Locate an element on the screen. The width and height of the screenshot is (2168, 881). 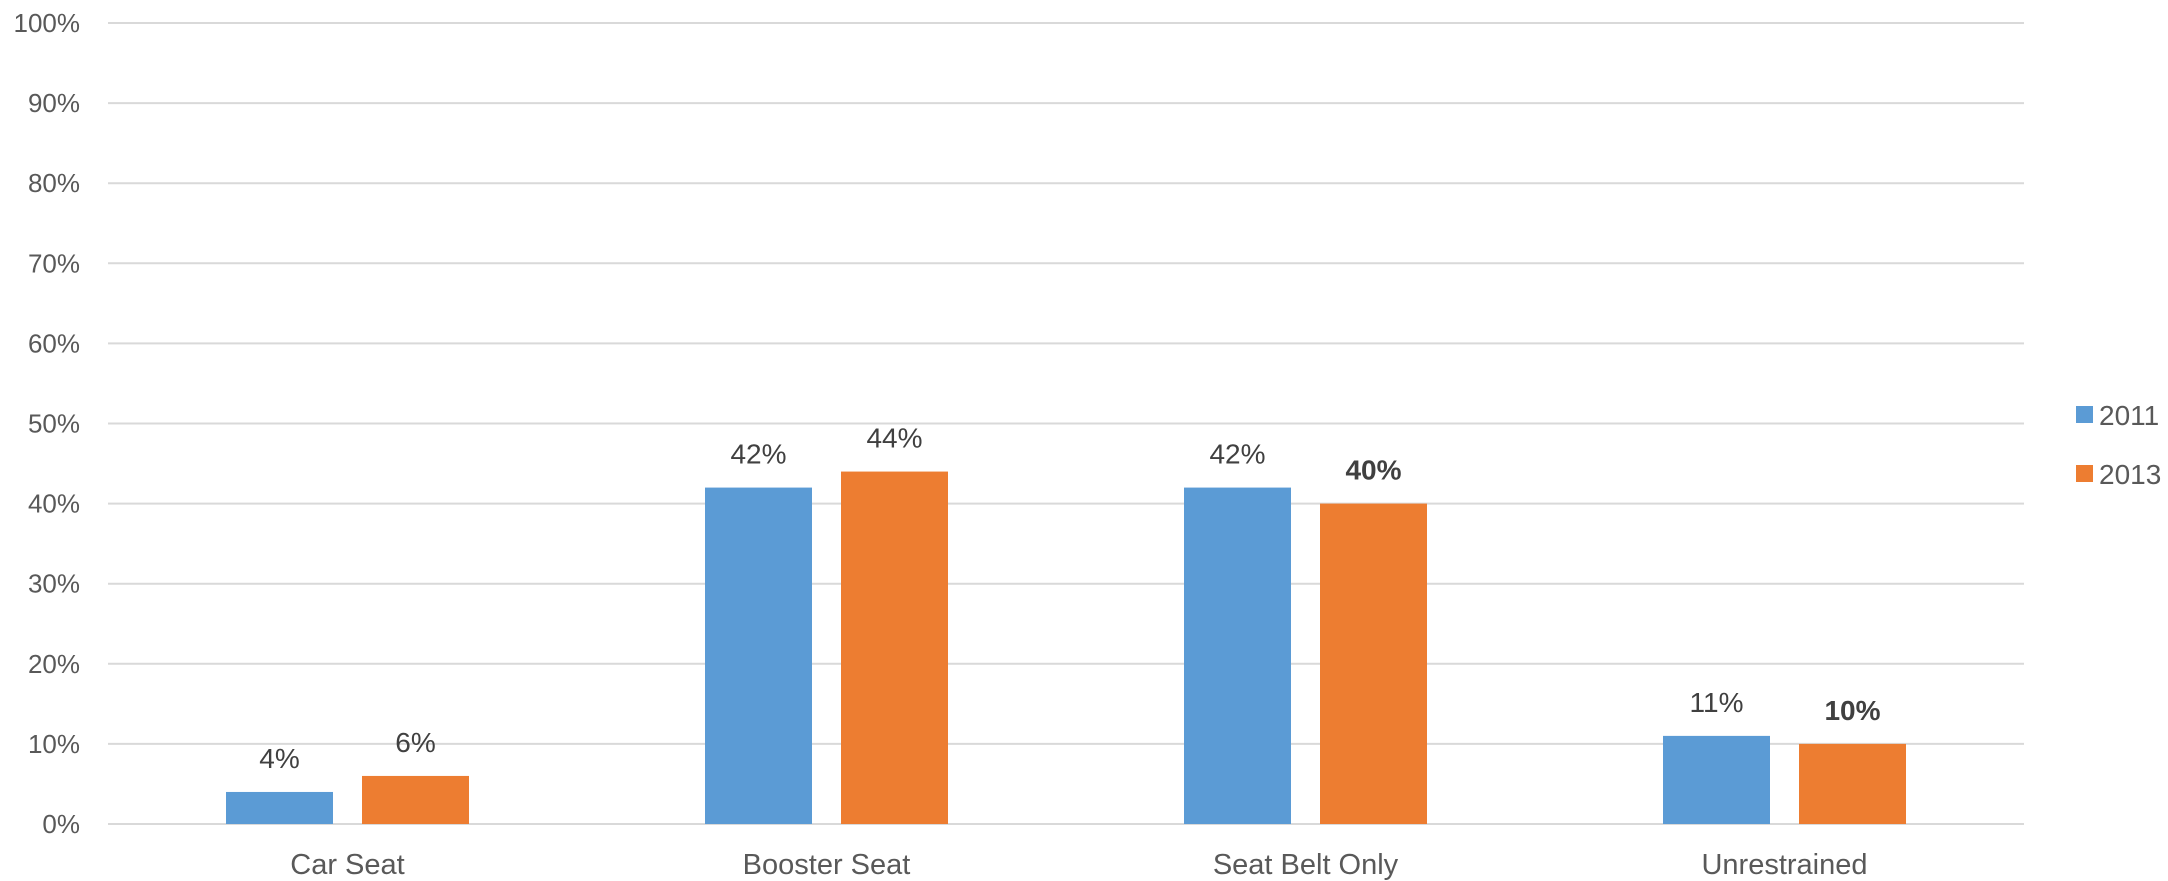
legend-label: 2011 is located at coordinates (2129, 415).